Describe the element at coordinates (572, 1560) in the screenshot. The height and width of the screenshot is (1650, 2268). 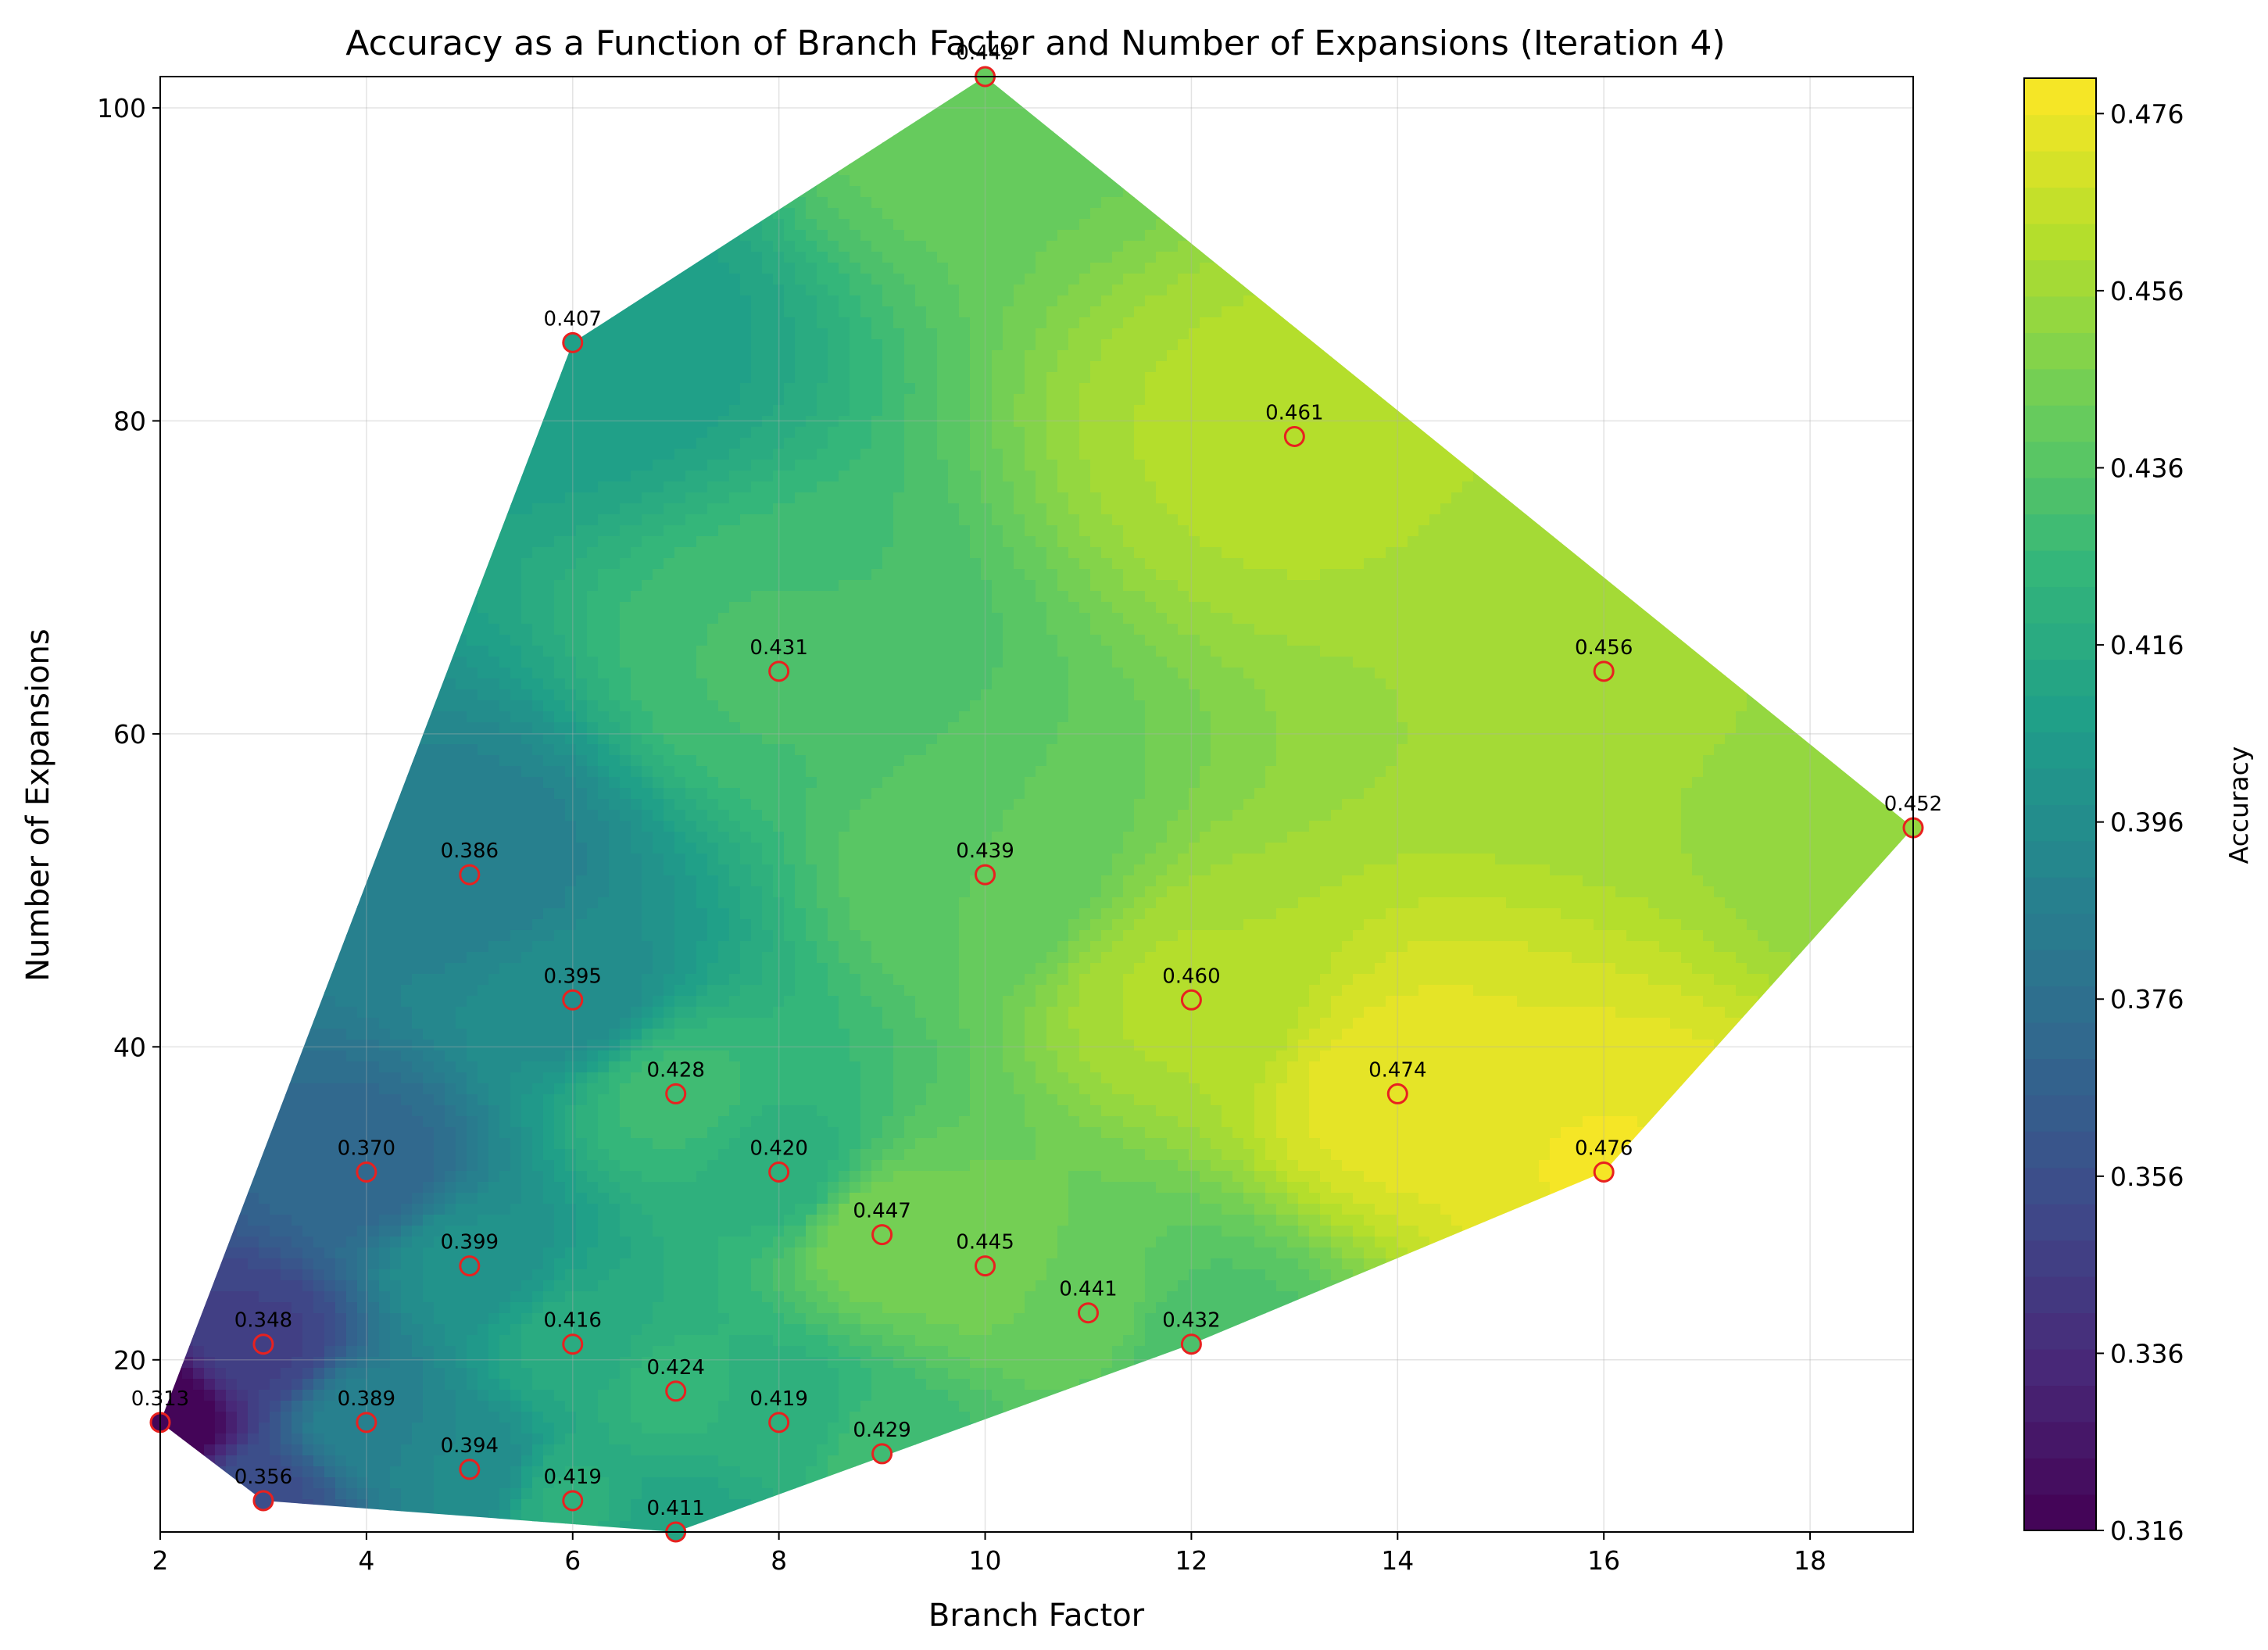
I see `x-tick-label: 6` at that location.